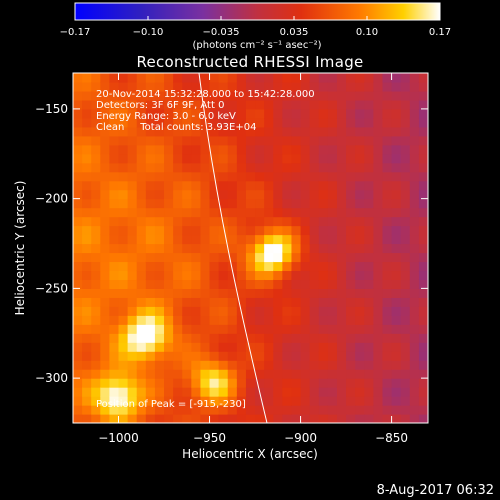  Describe the element at coordinates (294, 32) in the screenshot. I see `colorbar-tick-label: 0.035` at that location.